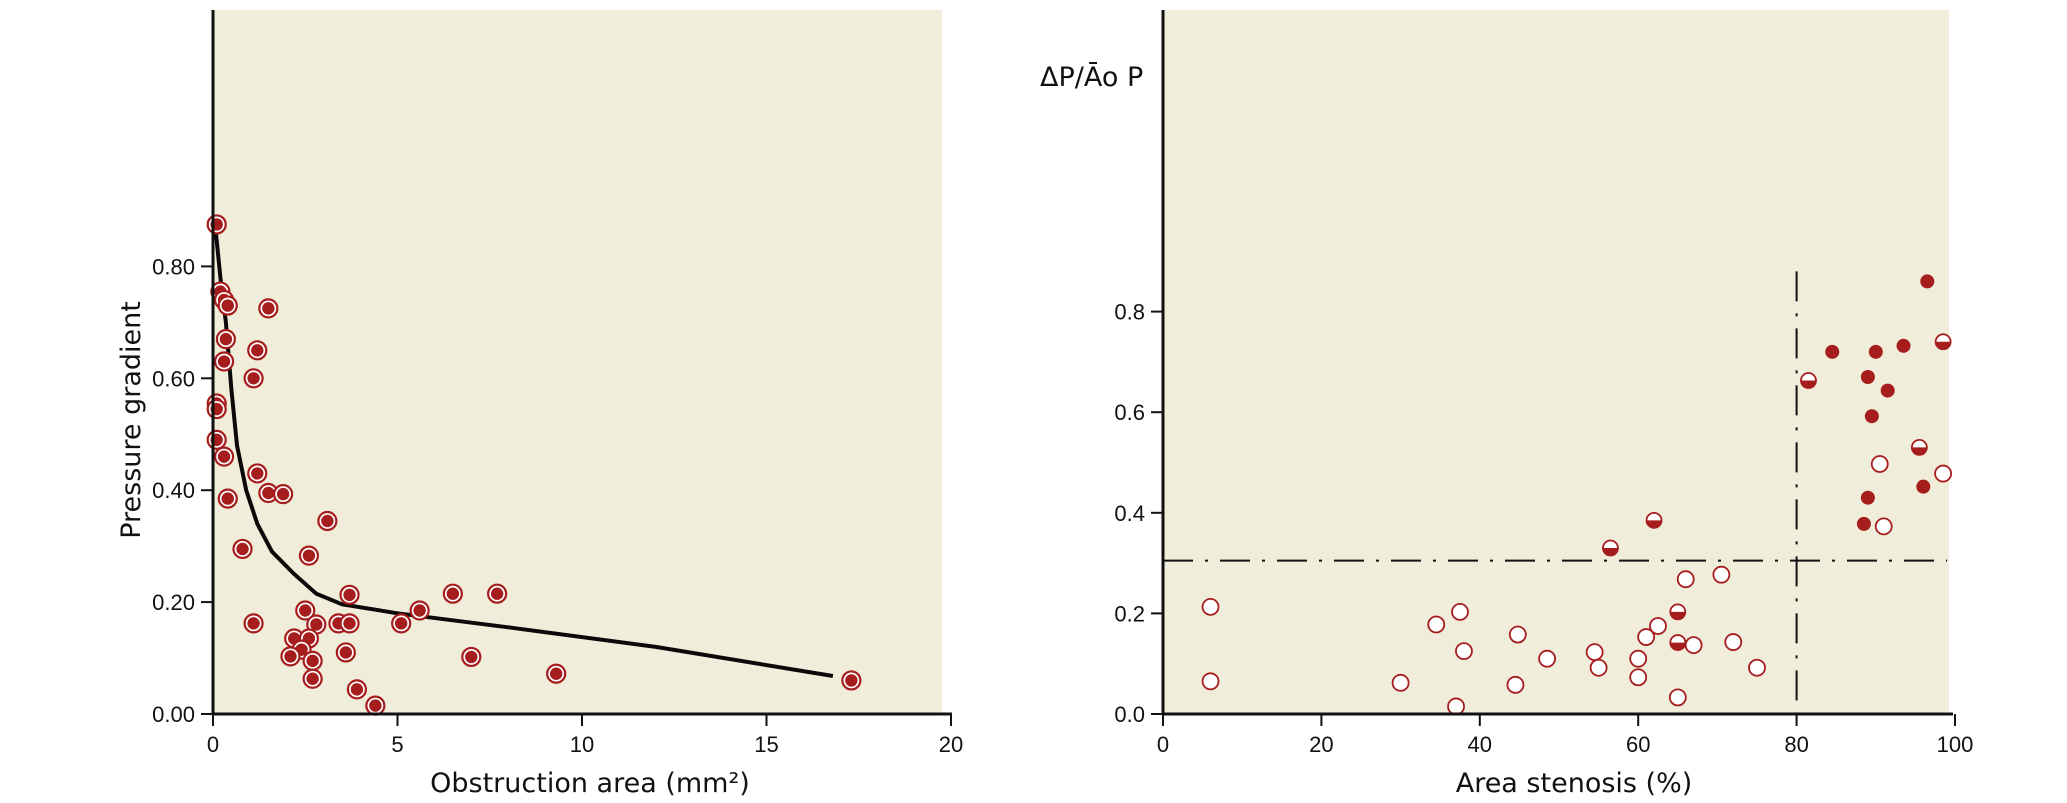  Describe the element at coordinates (1638, 744) in the screenshot. I see `right-x-tick-label: 60` at that location.